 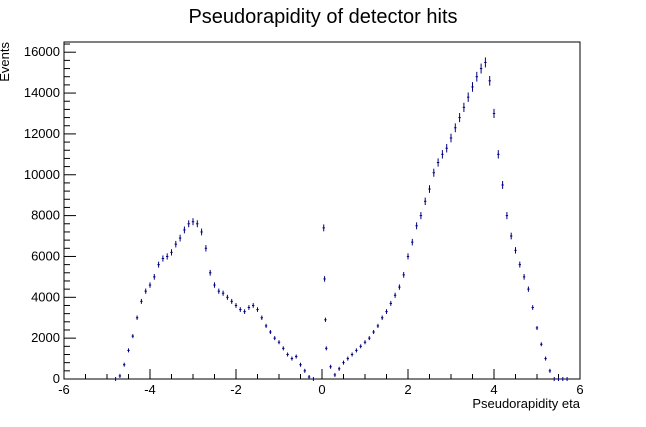 I want to click on x-tick-label: 6, so click(x=579, y=389).